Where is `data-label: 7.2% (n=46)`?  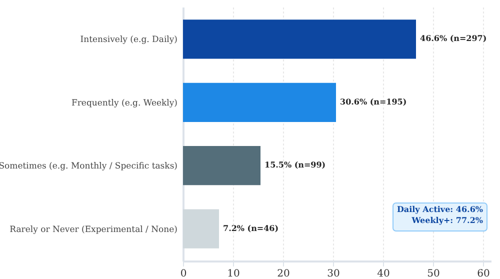 data-label: 7.2% (n=46) is located at coordinates (251, 227).